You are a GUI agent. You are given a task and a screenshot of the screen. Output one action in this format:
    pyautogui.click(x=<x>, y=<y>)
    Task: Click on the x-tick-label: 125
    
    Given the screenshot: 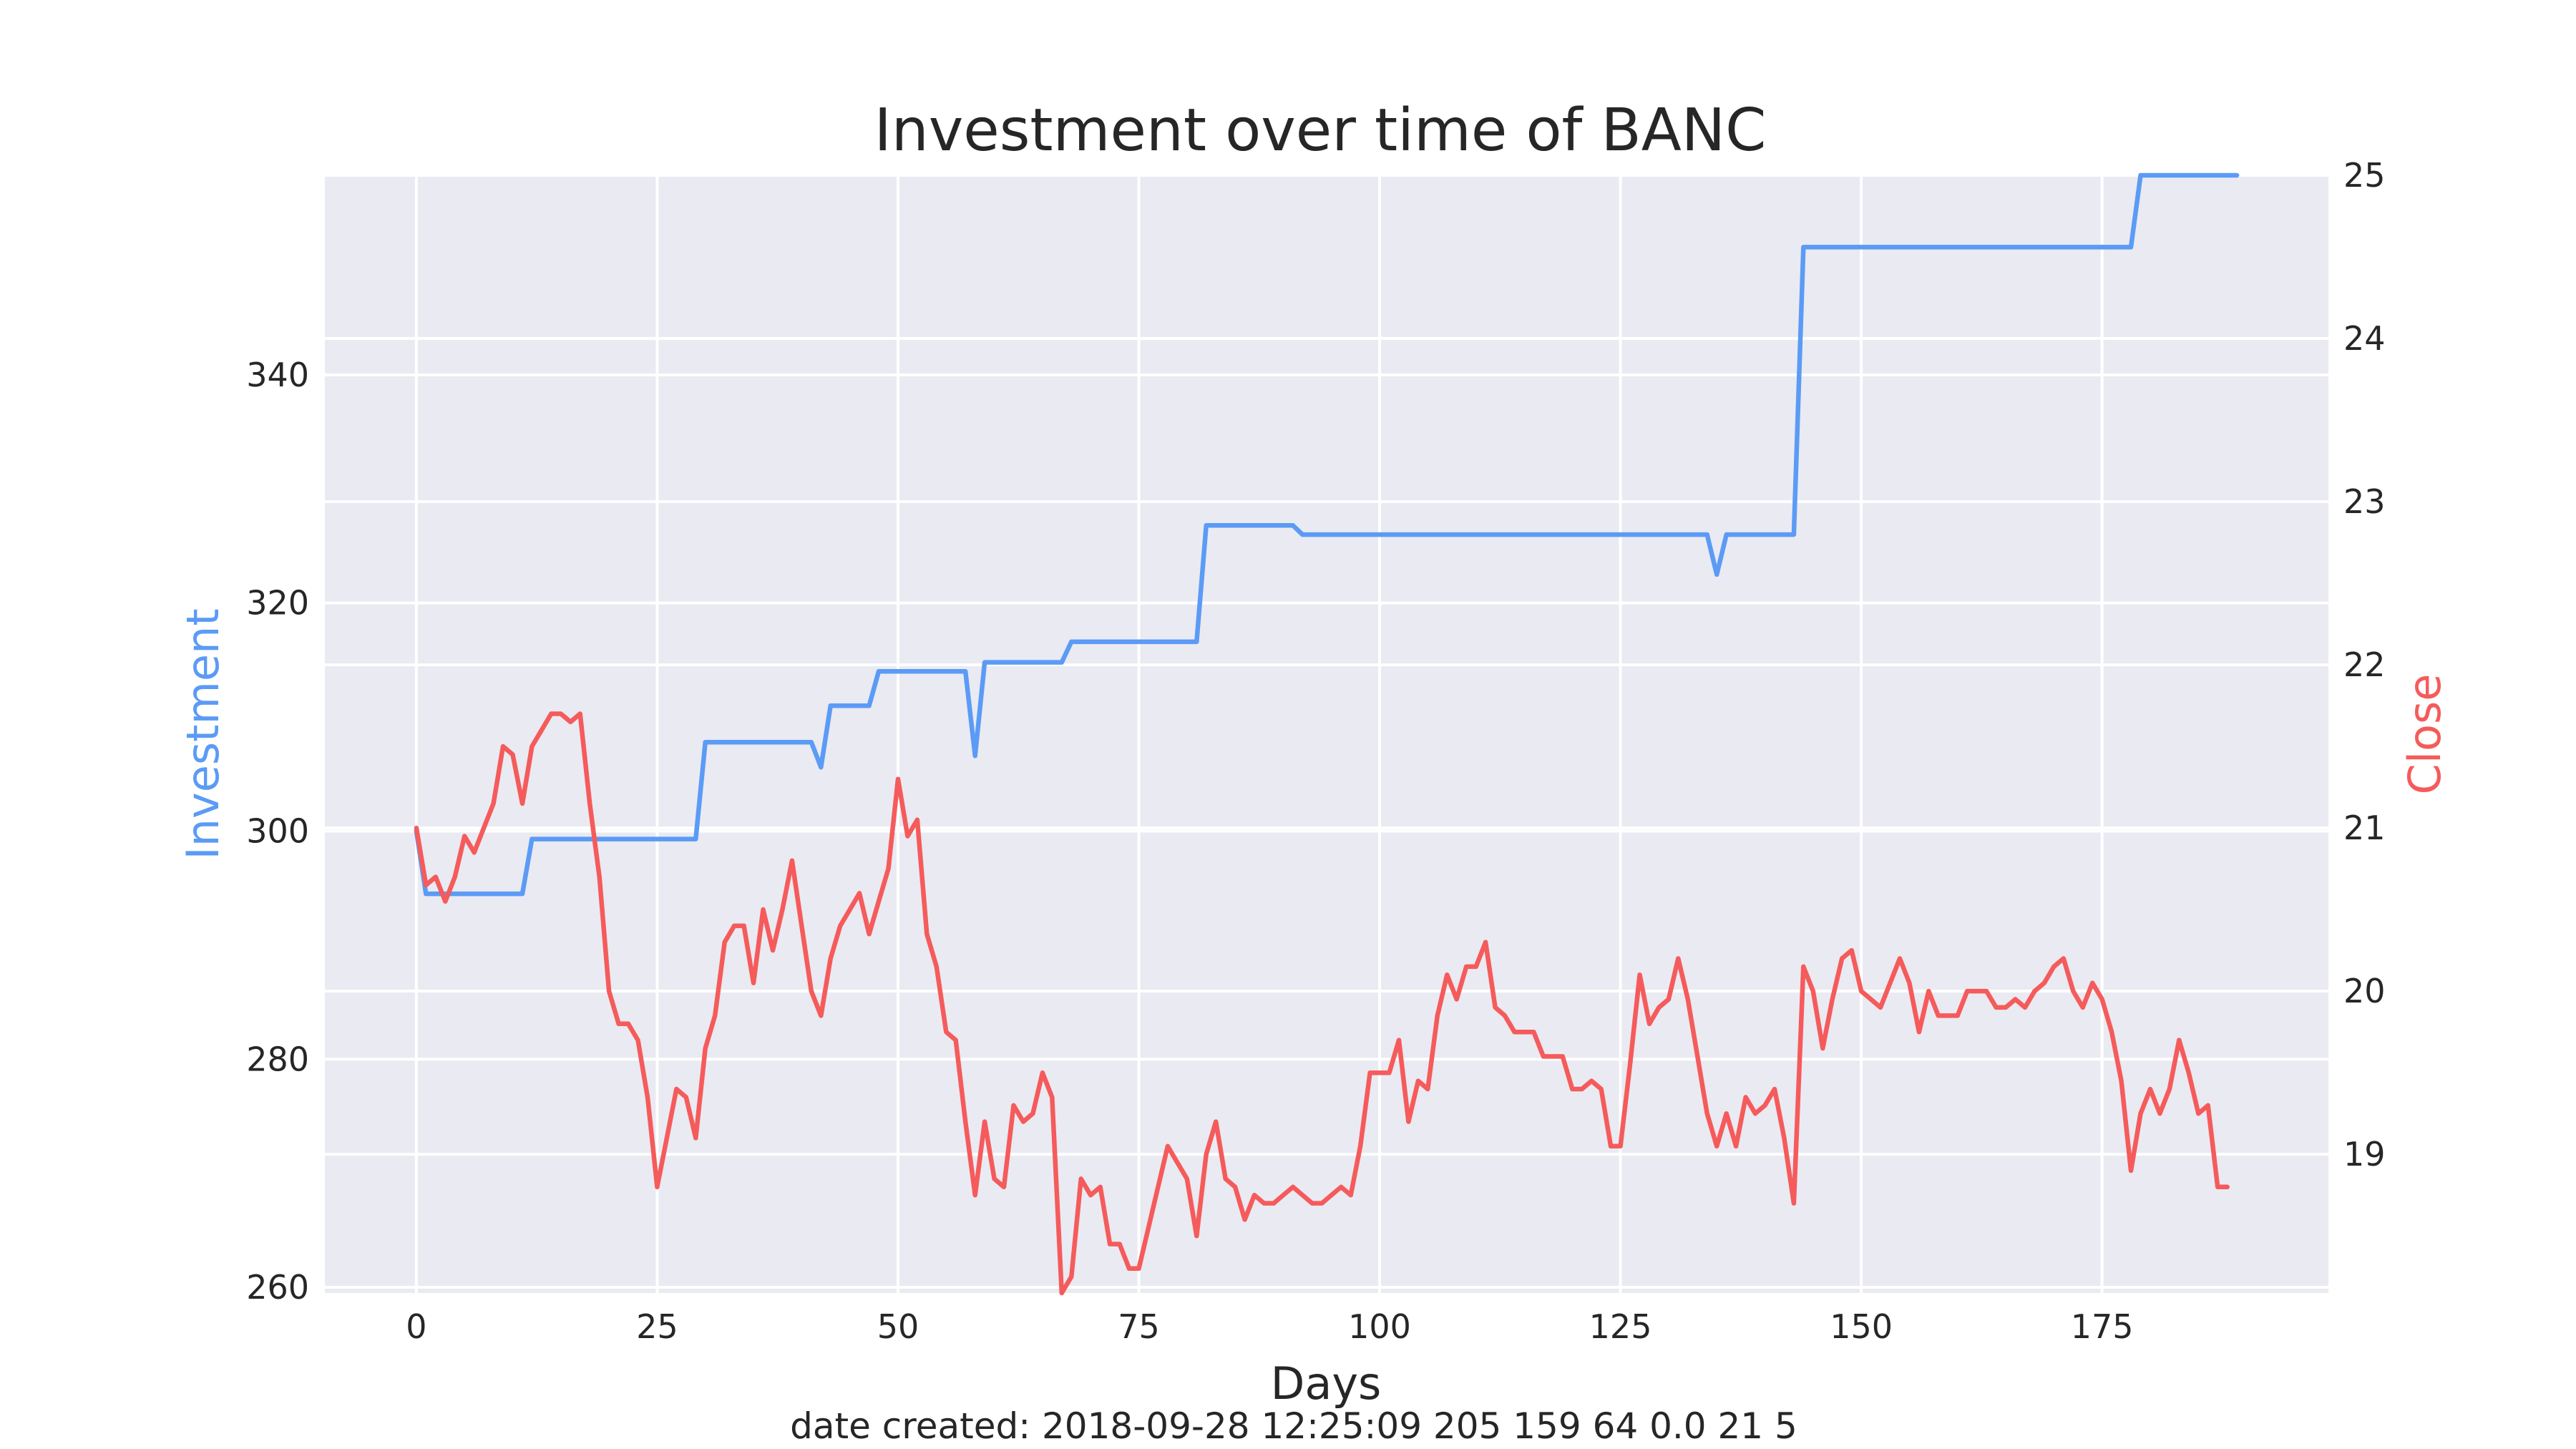 What is the action you would take?
    pyautogui.click(x=1620, y=1326)
    